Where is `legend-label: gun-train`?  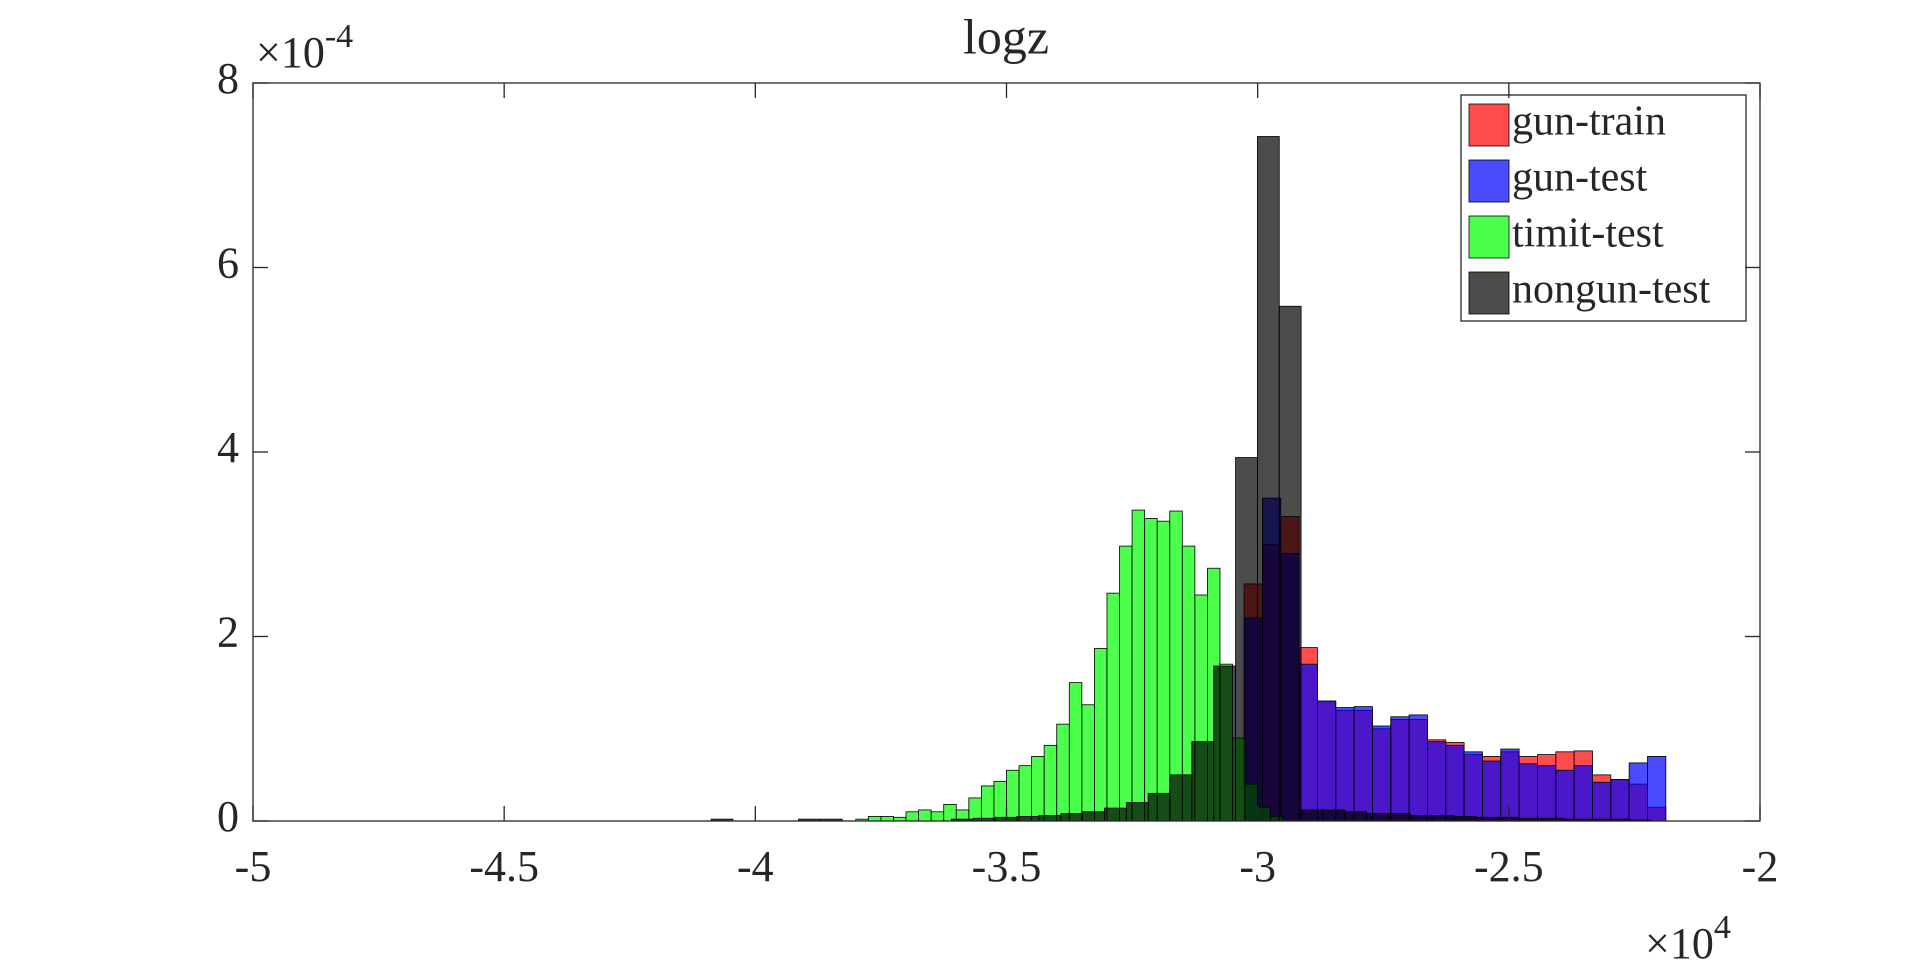
legend-label: gun-train is located at coordinates (1589, 122).